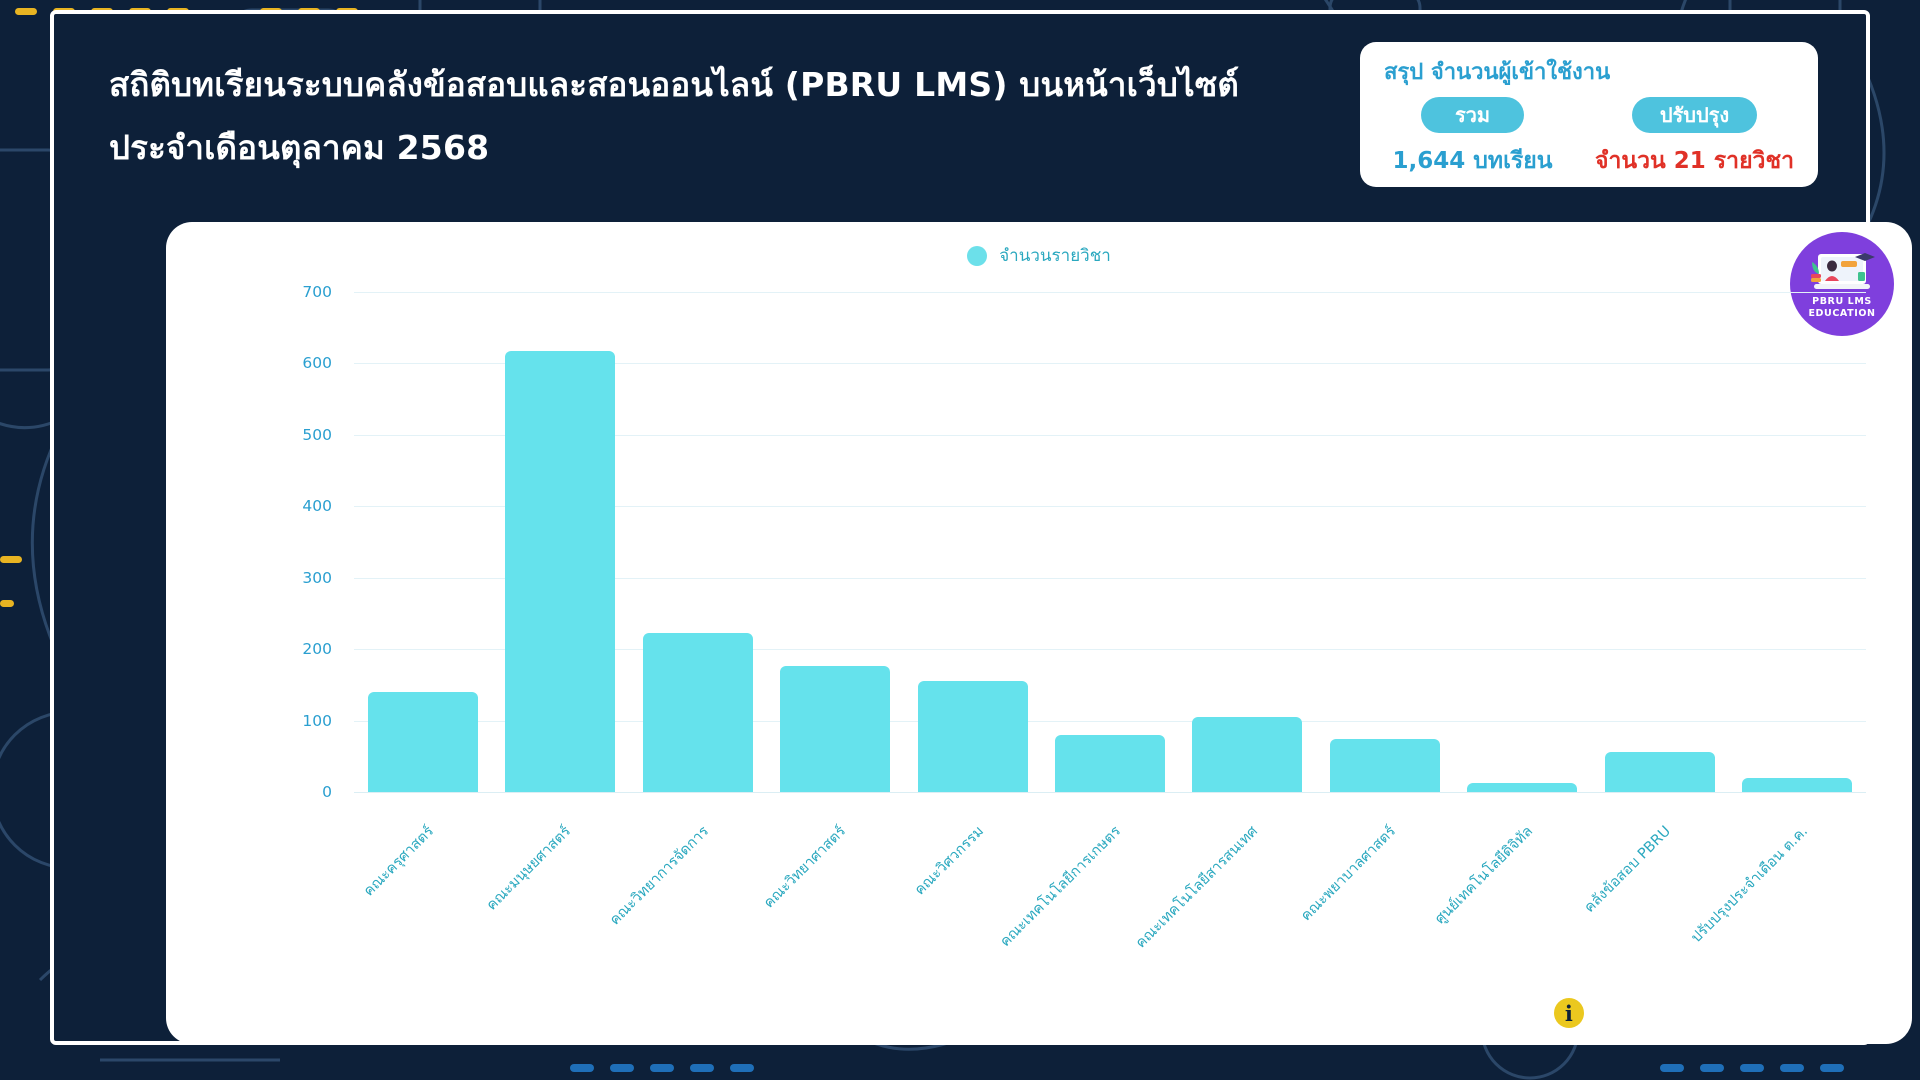  I want to click on data-timestamp-note: i ข้อมูล ณ 31-10-68, so click(1672, 1013).